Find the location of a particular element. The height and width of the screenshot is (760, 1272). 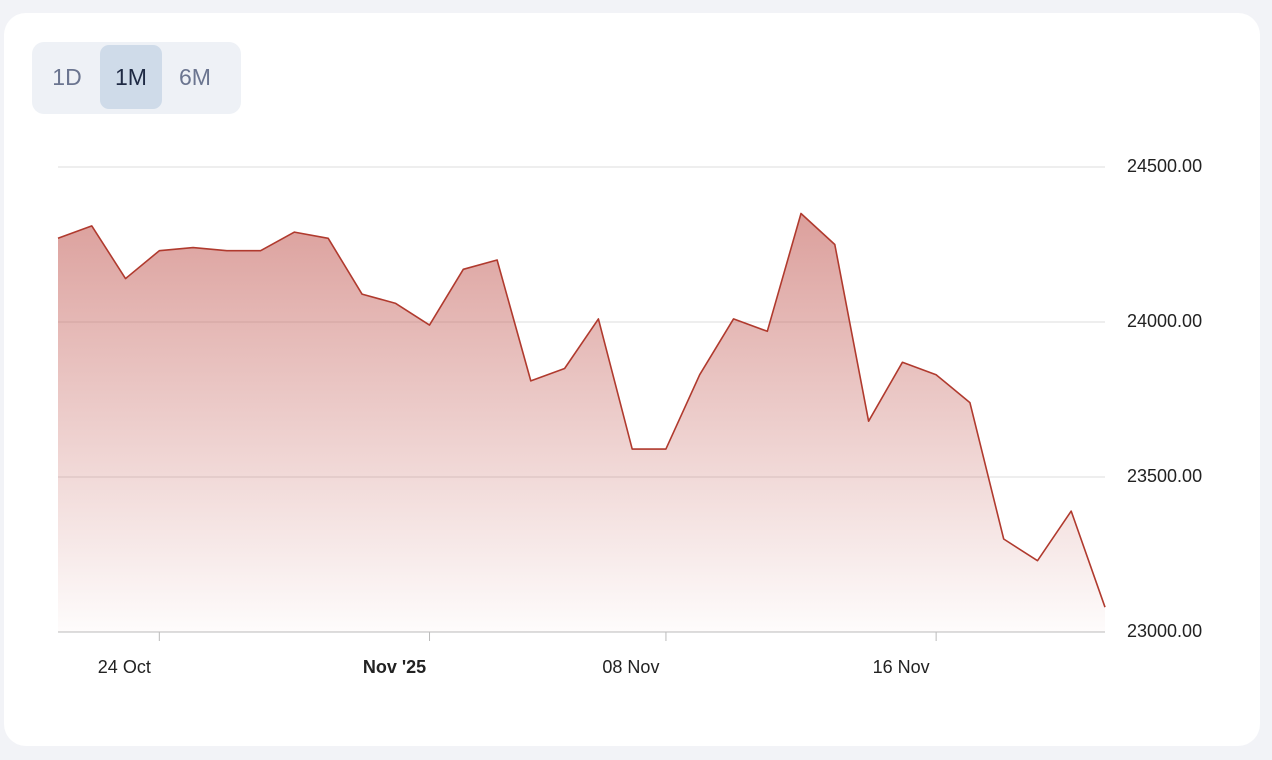

range-button: 1D is located at coordinates (67, 77).